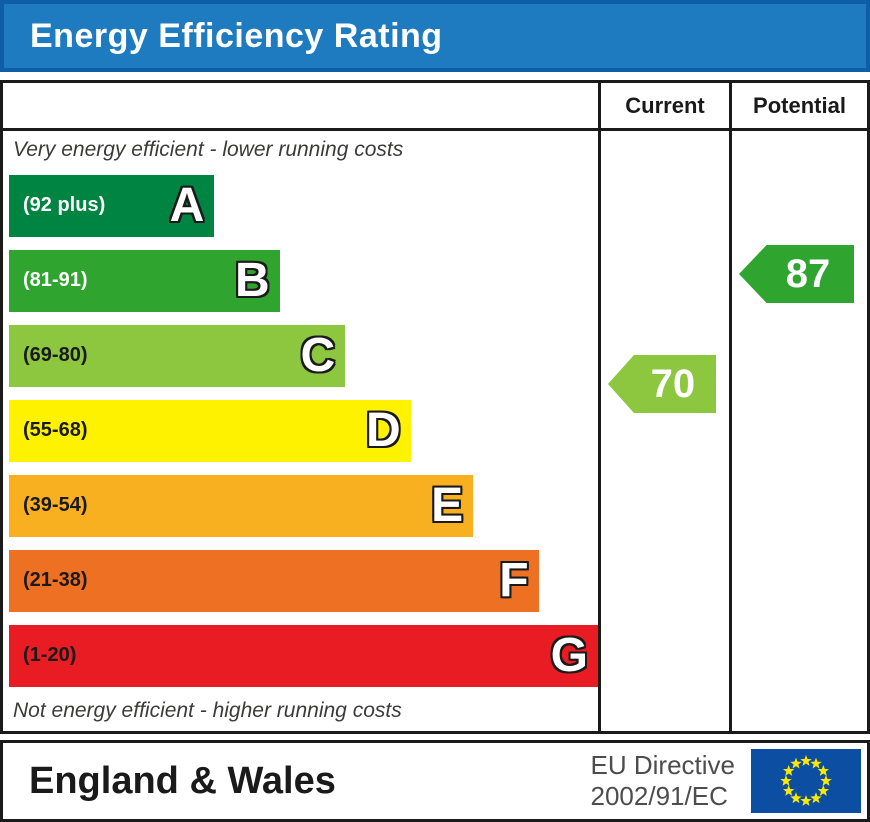  Describe the element at coordinates (300, 107) in the screenshot. I see `header-spacer-cell` at that location.